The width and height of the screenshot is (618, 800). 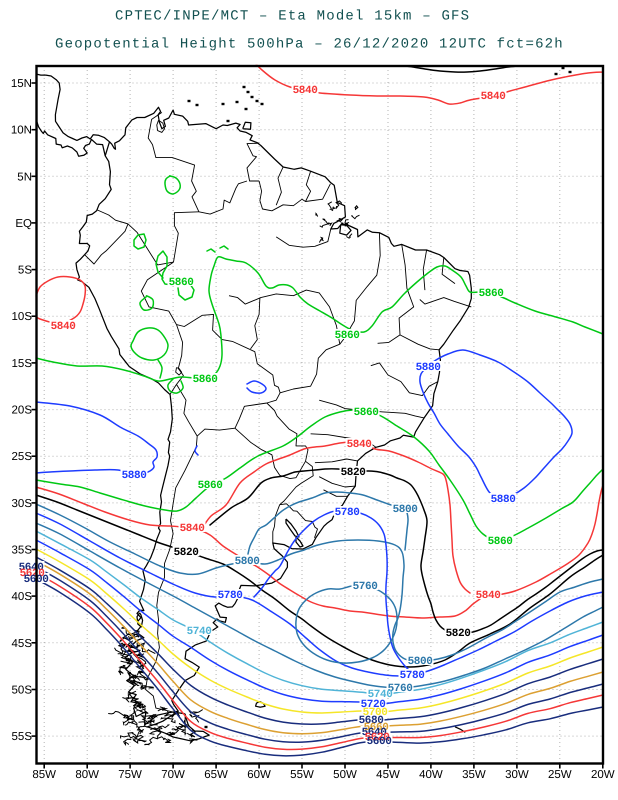 What do you see at coordinates (216, 775) in the screenshot?
I see `svg-text: 65W` at bounding box center [216, 775].